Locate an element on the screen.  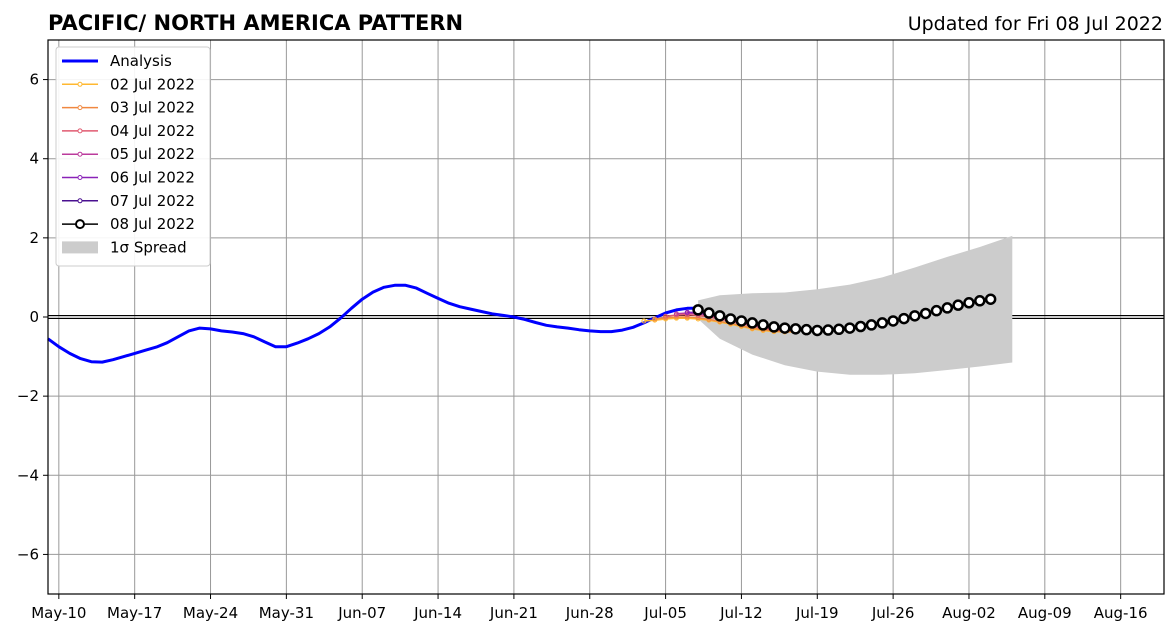
x-tick-label: May-24 is located at coordinates (210, 613).